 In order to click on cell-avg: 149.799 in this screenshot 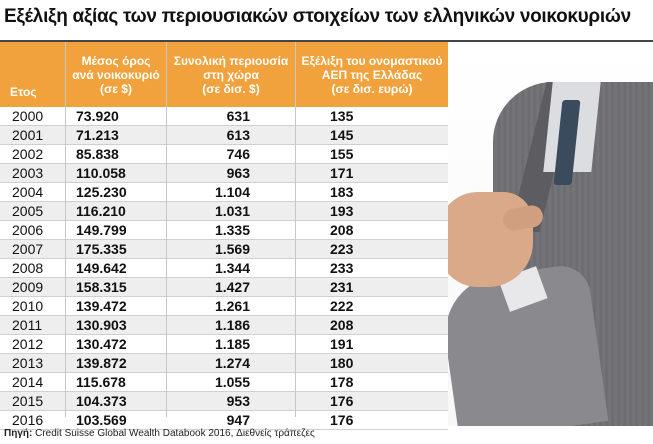, I will do `click(101, 230)`.